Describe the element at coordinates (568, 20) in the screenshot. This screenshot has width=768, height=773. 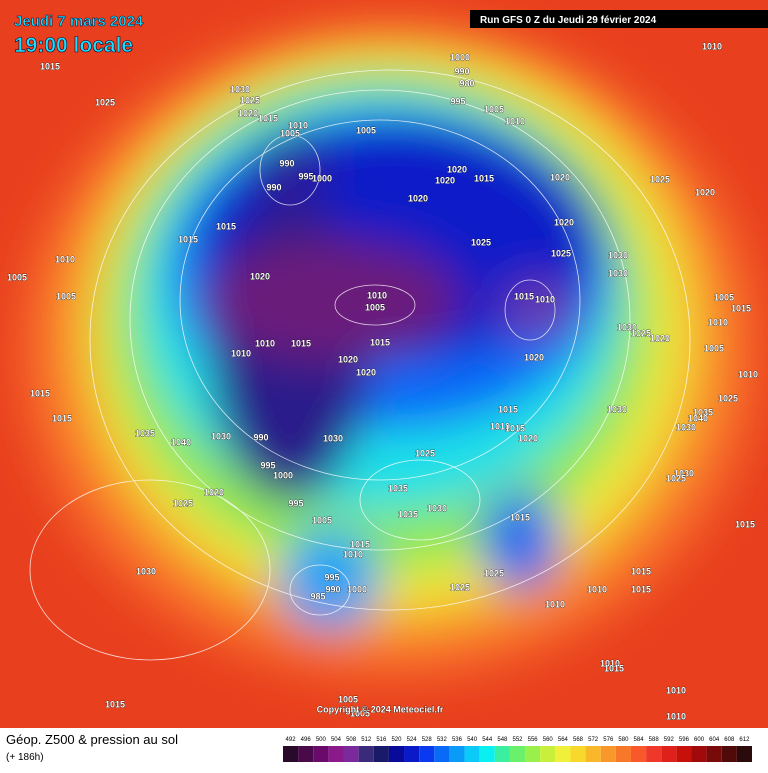
I see `run-info: Run GFS 0 Z du Jeudi 29 février 2024` at that location.